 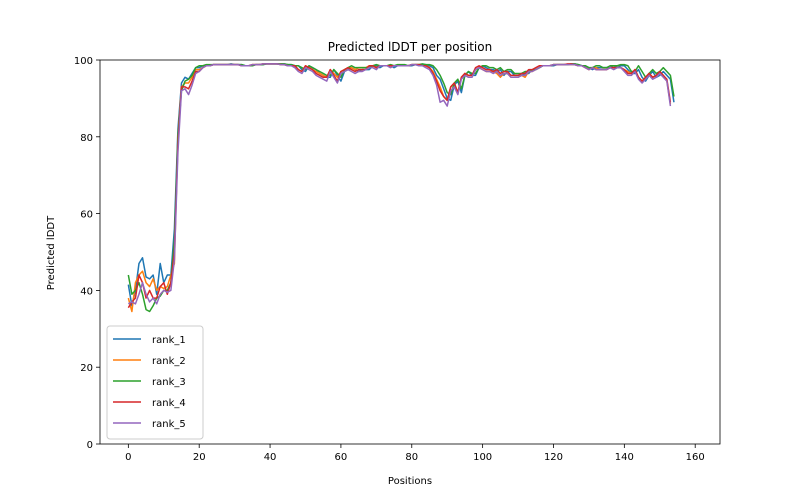 What do you see at coordinates (410, 47) in the screenshot?
I see `chart-title: Predicted lDDT per position` at bounding box center [410, 47].